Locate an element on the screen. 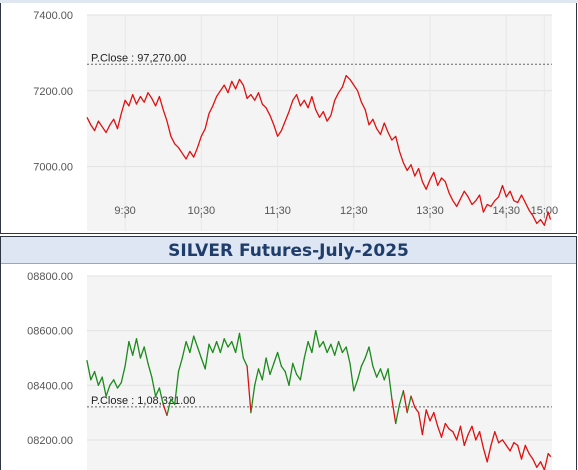 This screenshot has width=578, height=470. y-tick-label: 08600.00 is located at coordinates (50, 332).